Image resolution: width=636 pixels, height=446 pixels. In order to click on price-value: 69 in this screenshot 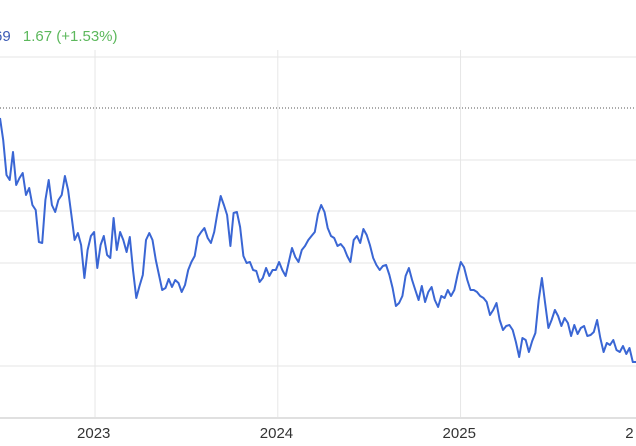, I will do `click(5, 36)`.